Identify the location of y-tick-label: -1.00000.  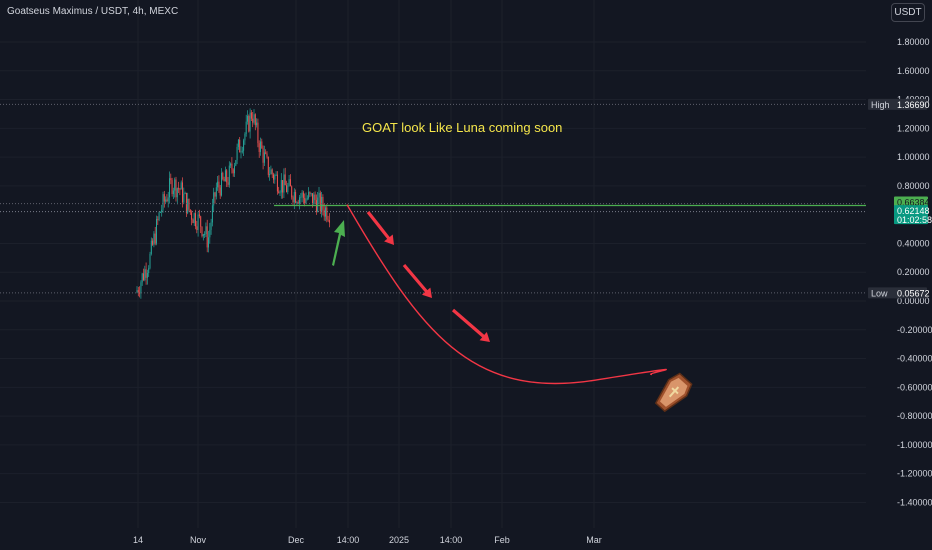
(914, 445).